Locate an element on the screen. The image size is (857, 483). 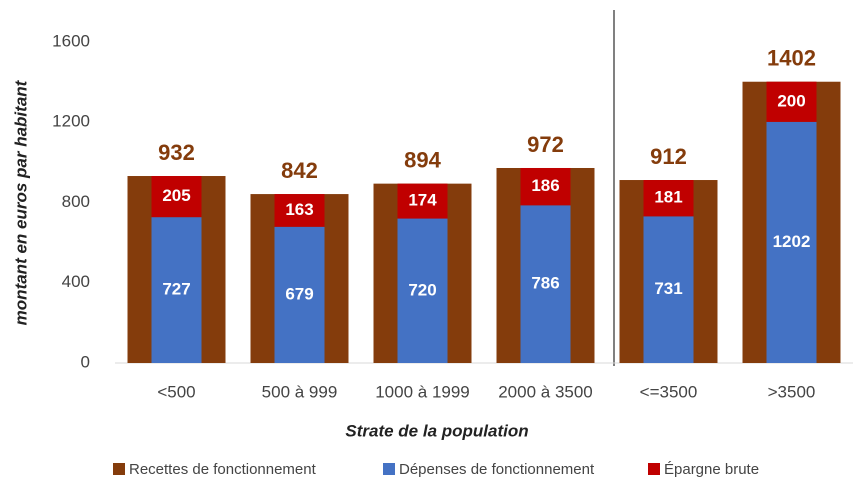
y-tick-label: 0 is located at coordinates (85, 361).